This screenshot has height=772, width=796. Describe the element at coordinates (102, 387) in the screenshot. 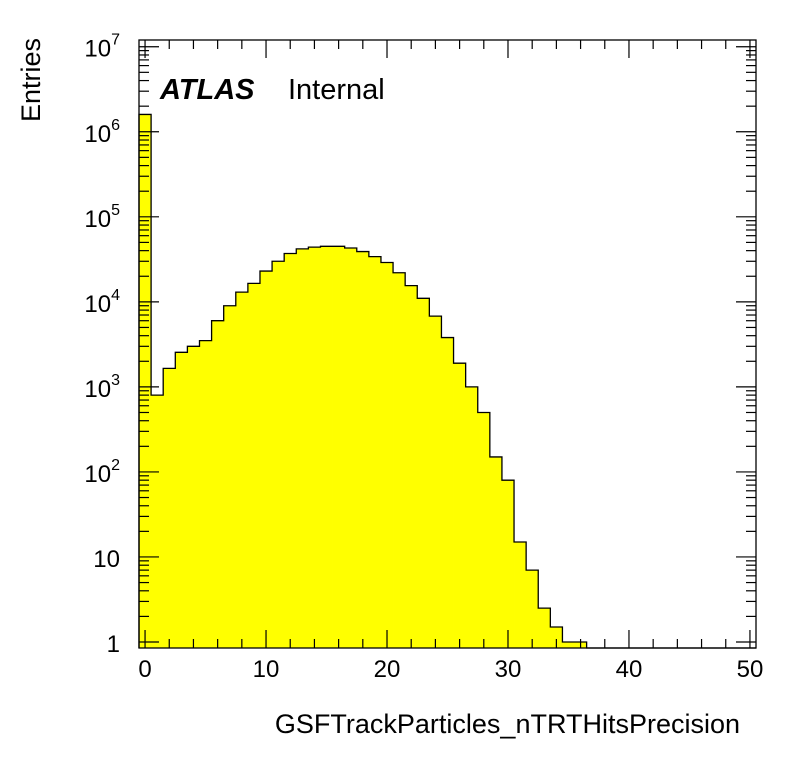

I see `y-tick-label: 10³` at that location.